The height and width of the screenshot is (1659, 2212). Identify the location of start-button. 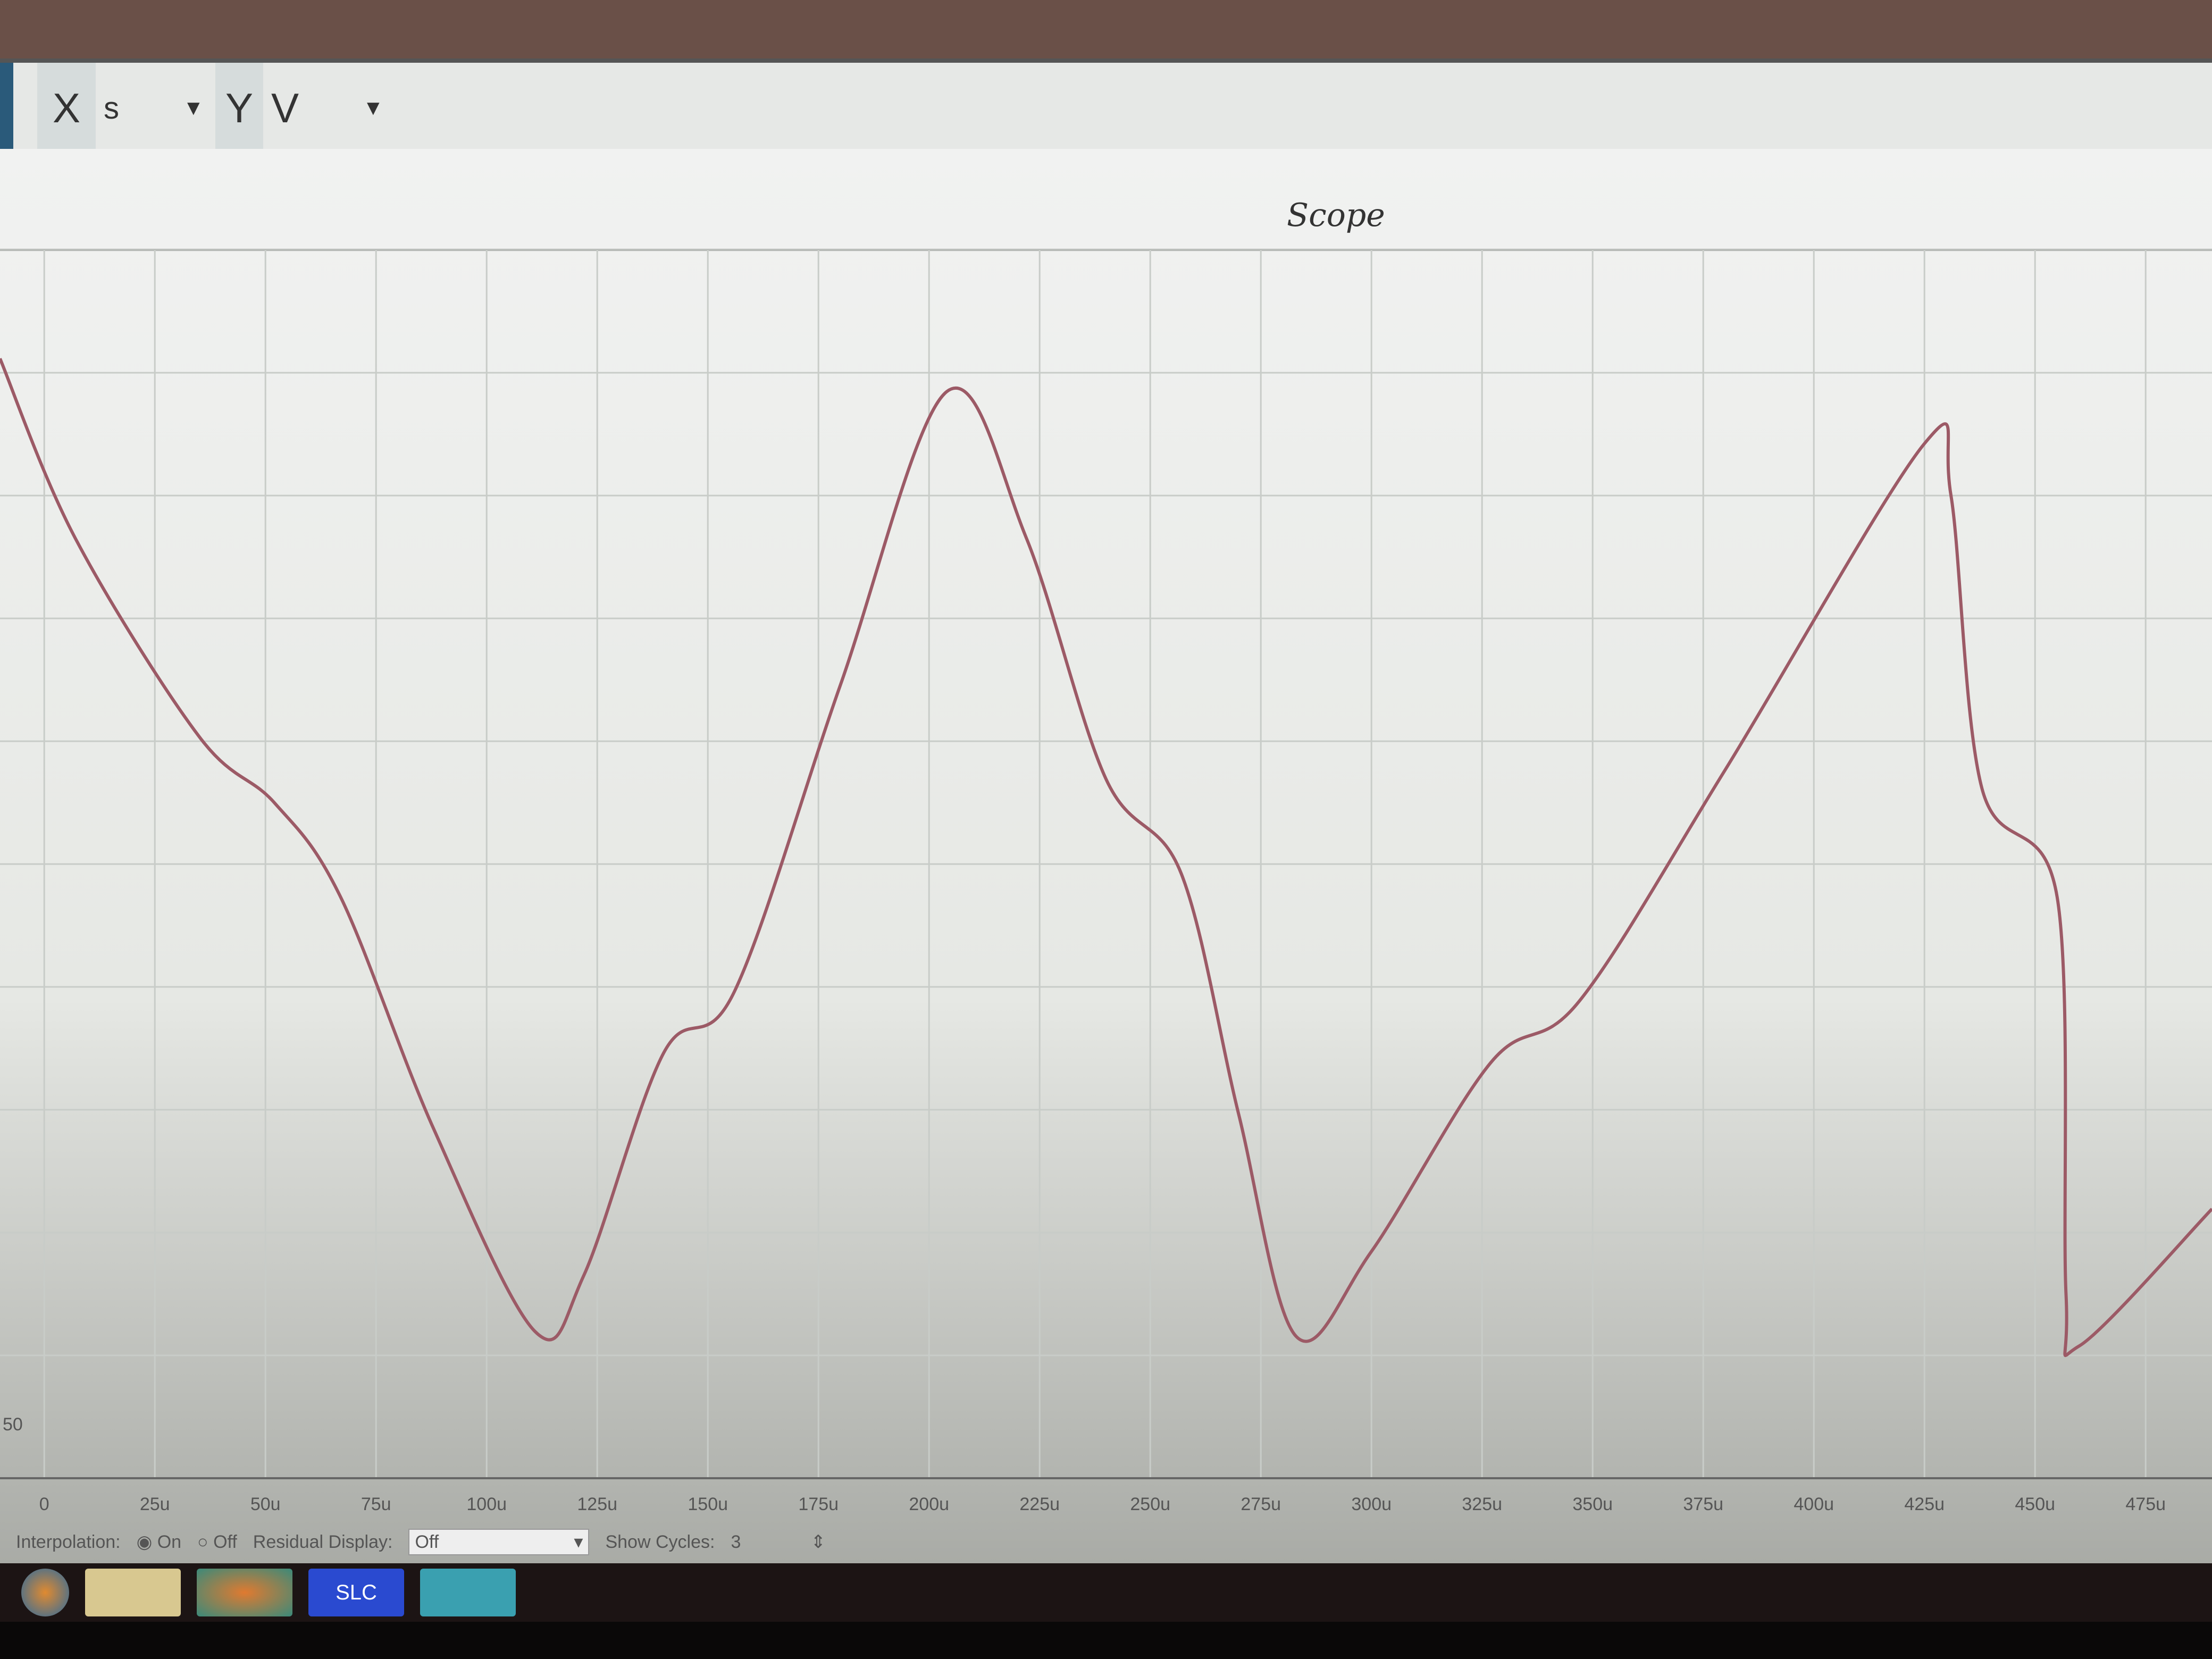
(45, 1592).